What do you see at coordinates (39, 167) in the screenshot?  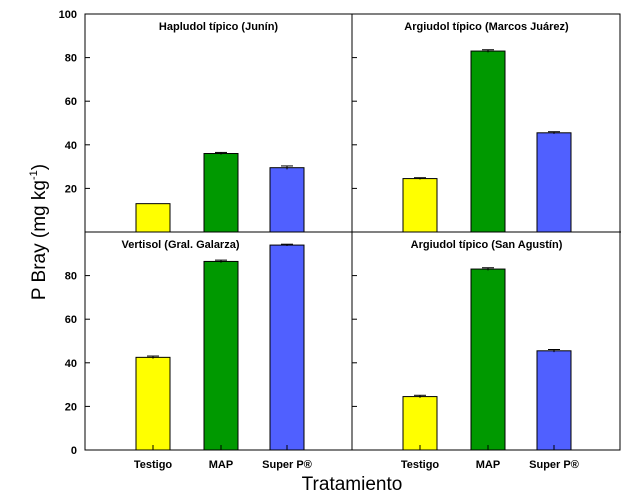 I see `y-axis-title-end: )` at bounding box center [39, 167].